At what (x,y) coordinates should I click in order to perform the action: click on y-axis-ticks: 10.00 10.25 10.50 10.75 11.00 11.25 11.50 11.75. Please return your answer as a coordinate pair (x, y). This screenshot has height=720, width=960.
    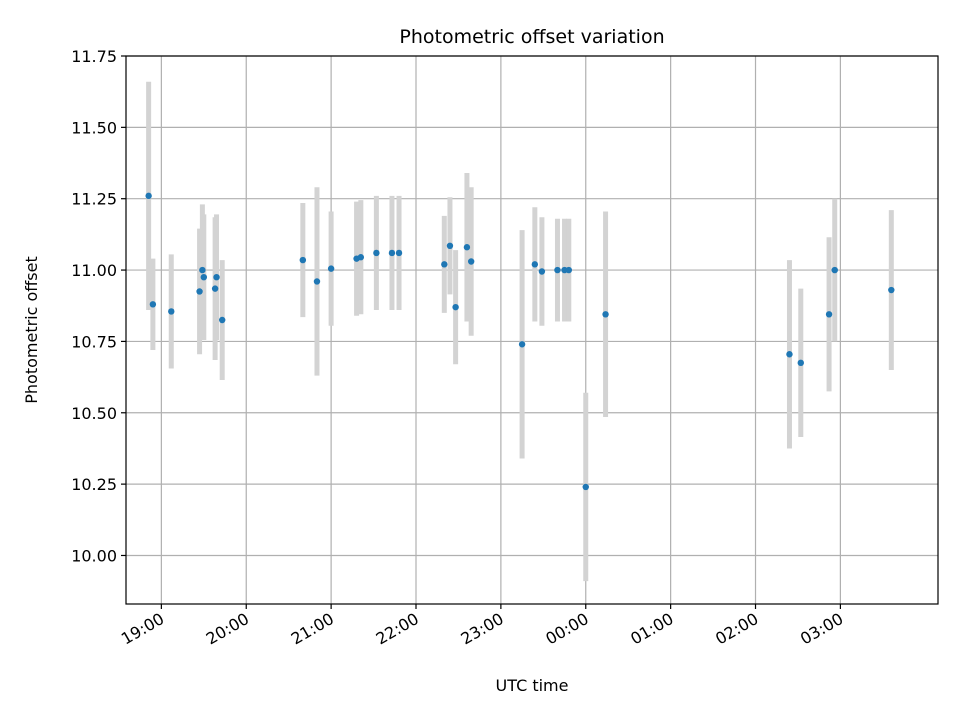
    Looking at the image, I should click on (98, 306).